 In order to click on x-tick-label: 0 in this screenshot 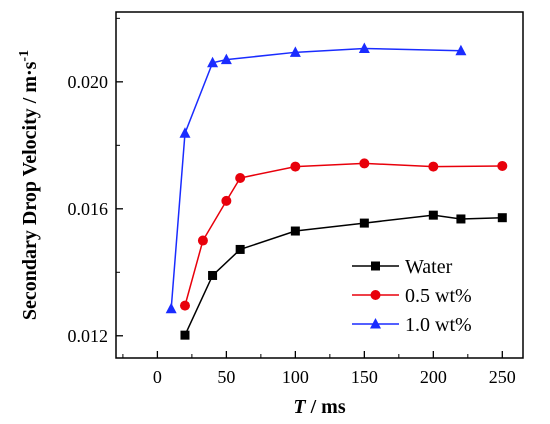, I will do `click(157, 377)`.